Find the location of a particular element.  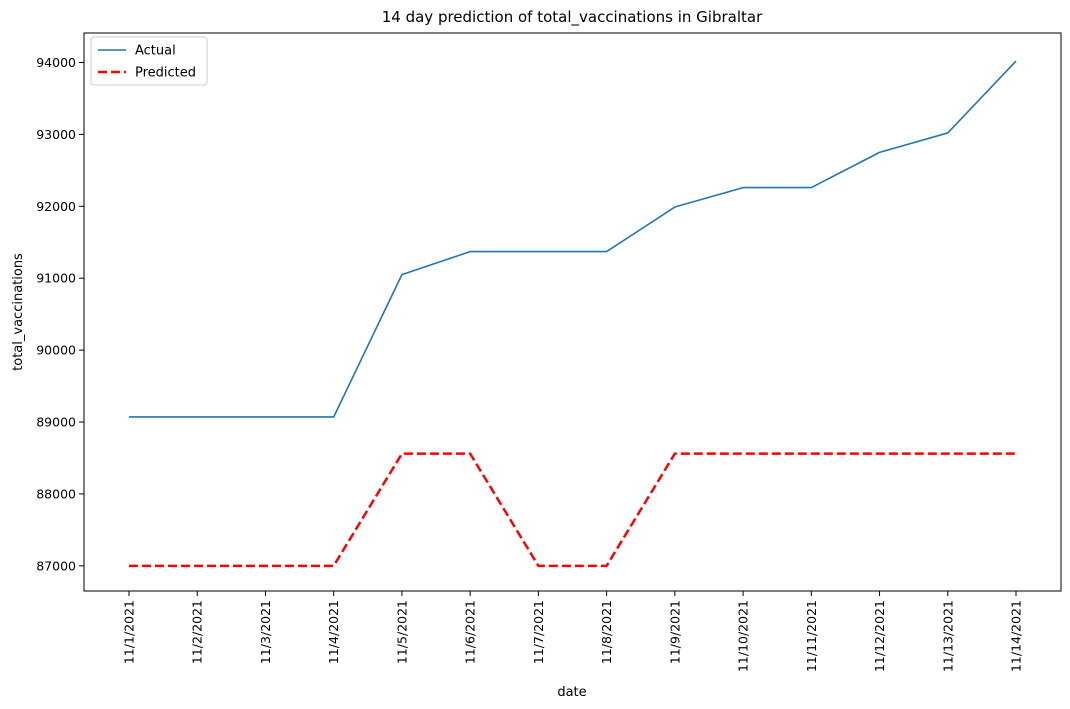

y-tick-label: 89000 is located at coordinates (56, 422).